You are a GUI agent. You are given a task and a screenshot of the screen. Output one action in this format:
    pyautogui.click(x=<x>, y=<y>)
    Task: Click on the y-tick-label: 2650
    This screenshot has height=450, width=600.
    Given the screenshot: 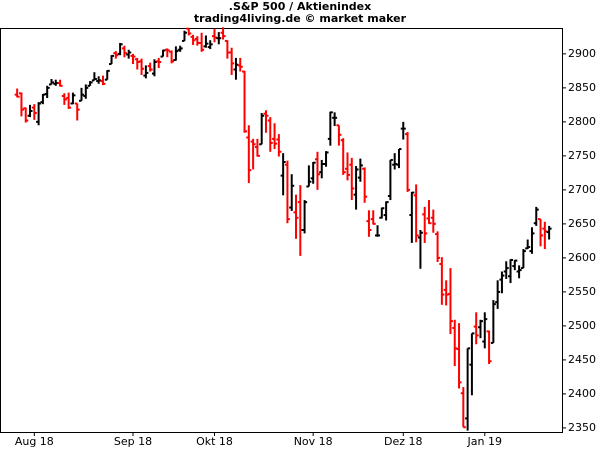 What is the action you would take?
    pyautogui.click(x=582, y=223)
    